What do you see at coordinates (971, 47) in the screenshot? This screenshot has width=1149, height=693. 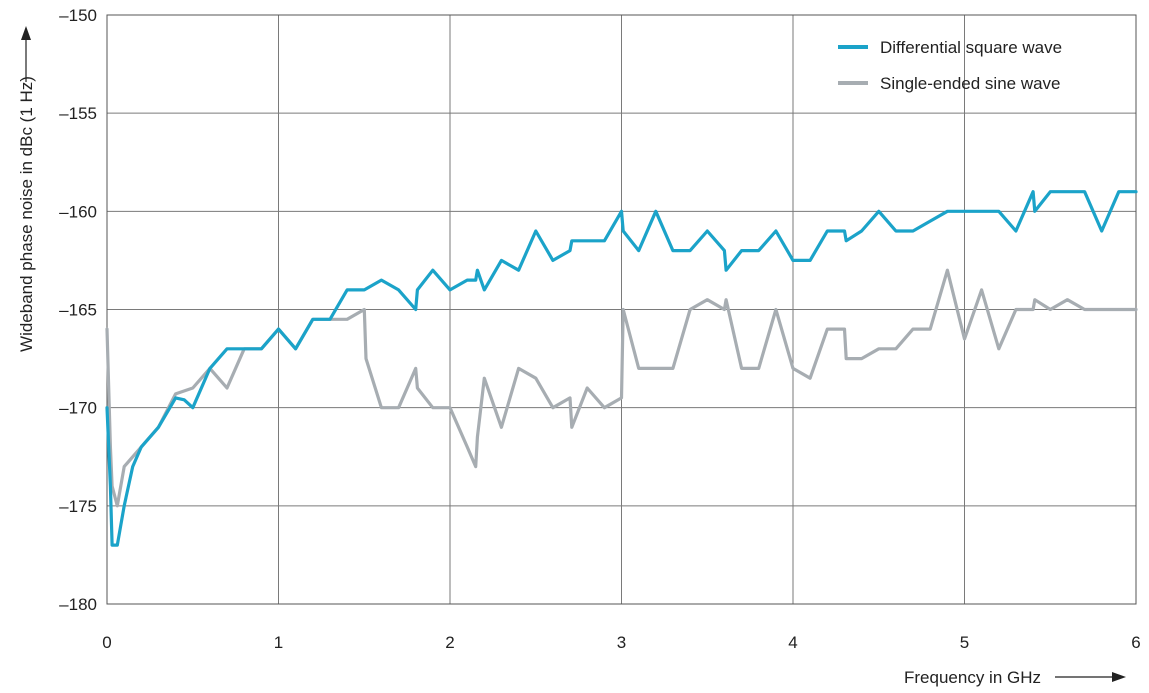 I see `legend-label: Differential square wave` at bounding box center [971, 47].